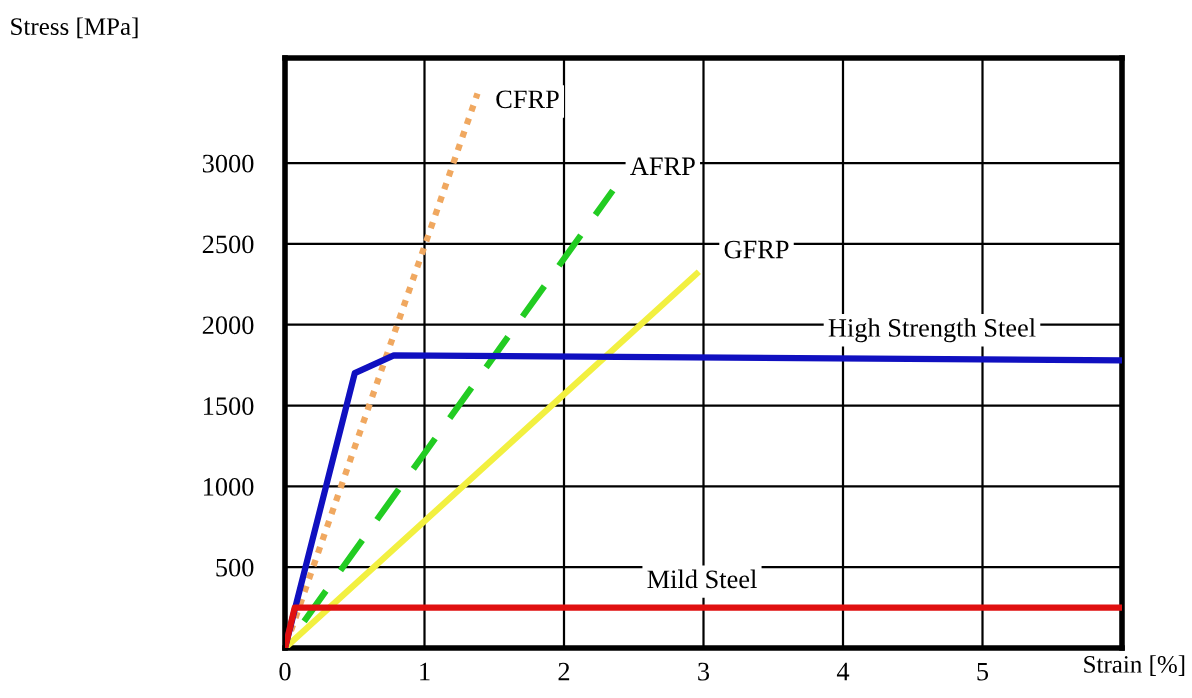 This screenshot has width=1192, height=698. Describe the element at coordinates (702, 579) in the screenshot. I see `series-label: Mild Steel` at that location.